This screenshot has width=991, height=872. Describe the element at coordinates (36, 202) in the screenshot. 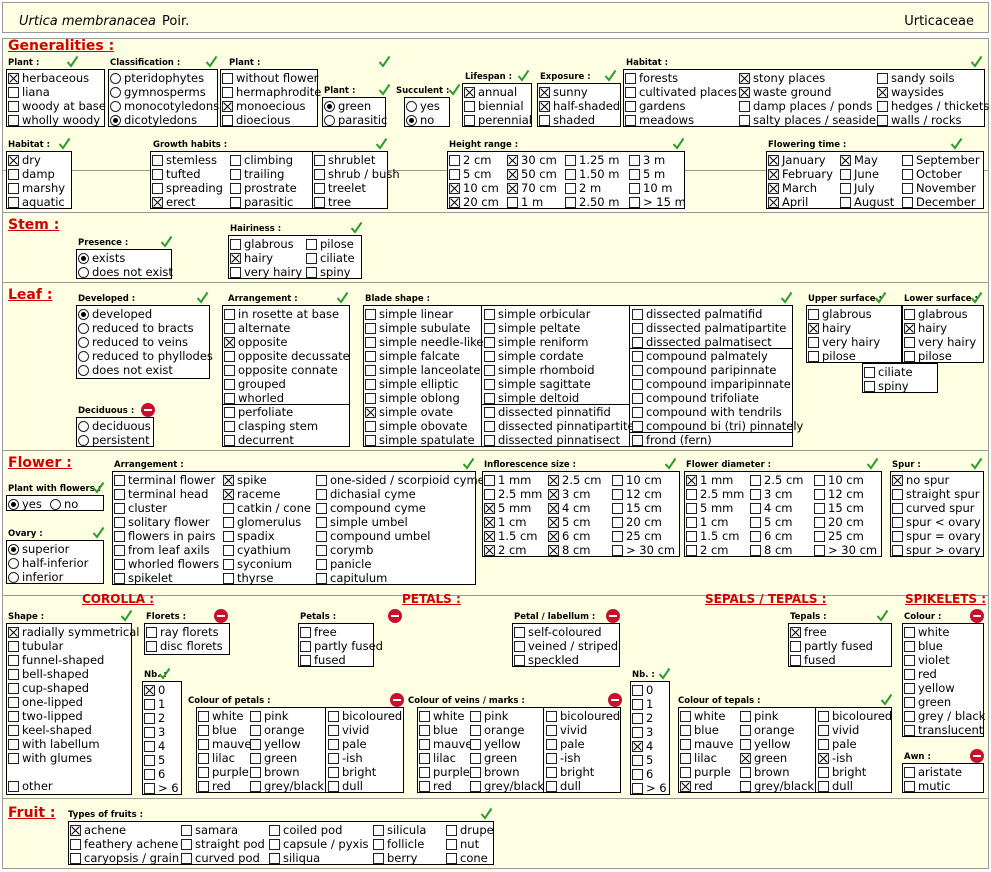

I see `option-aquatic: aquatic` at that location.